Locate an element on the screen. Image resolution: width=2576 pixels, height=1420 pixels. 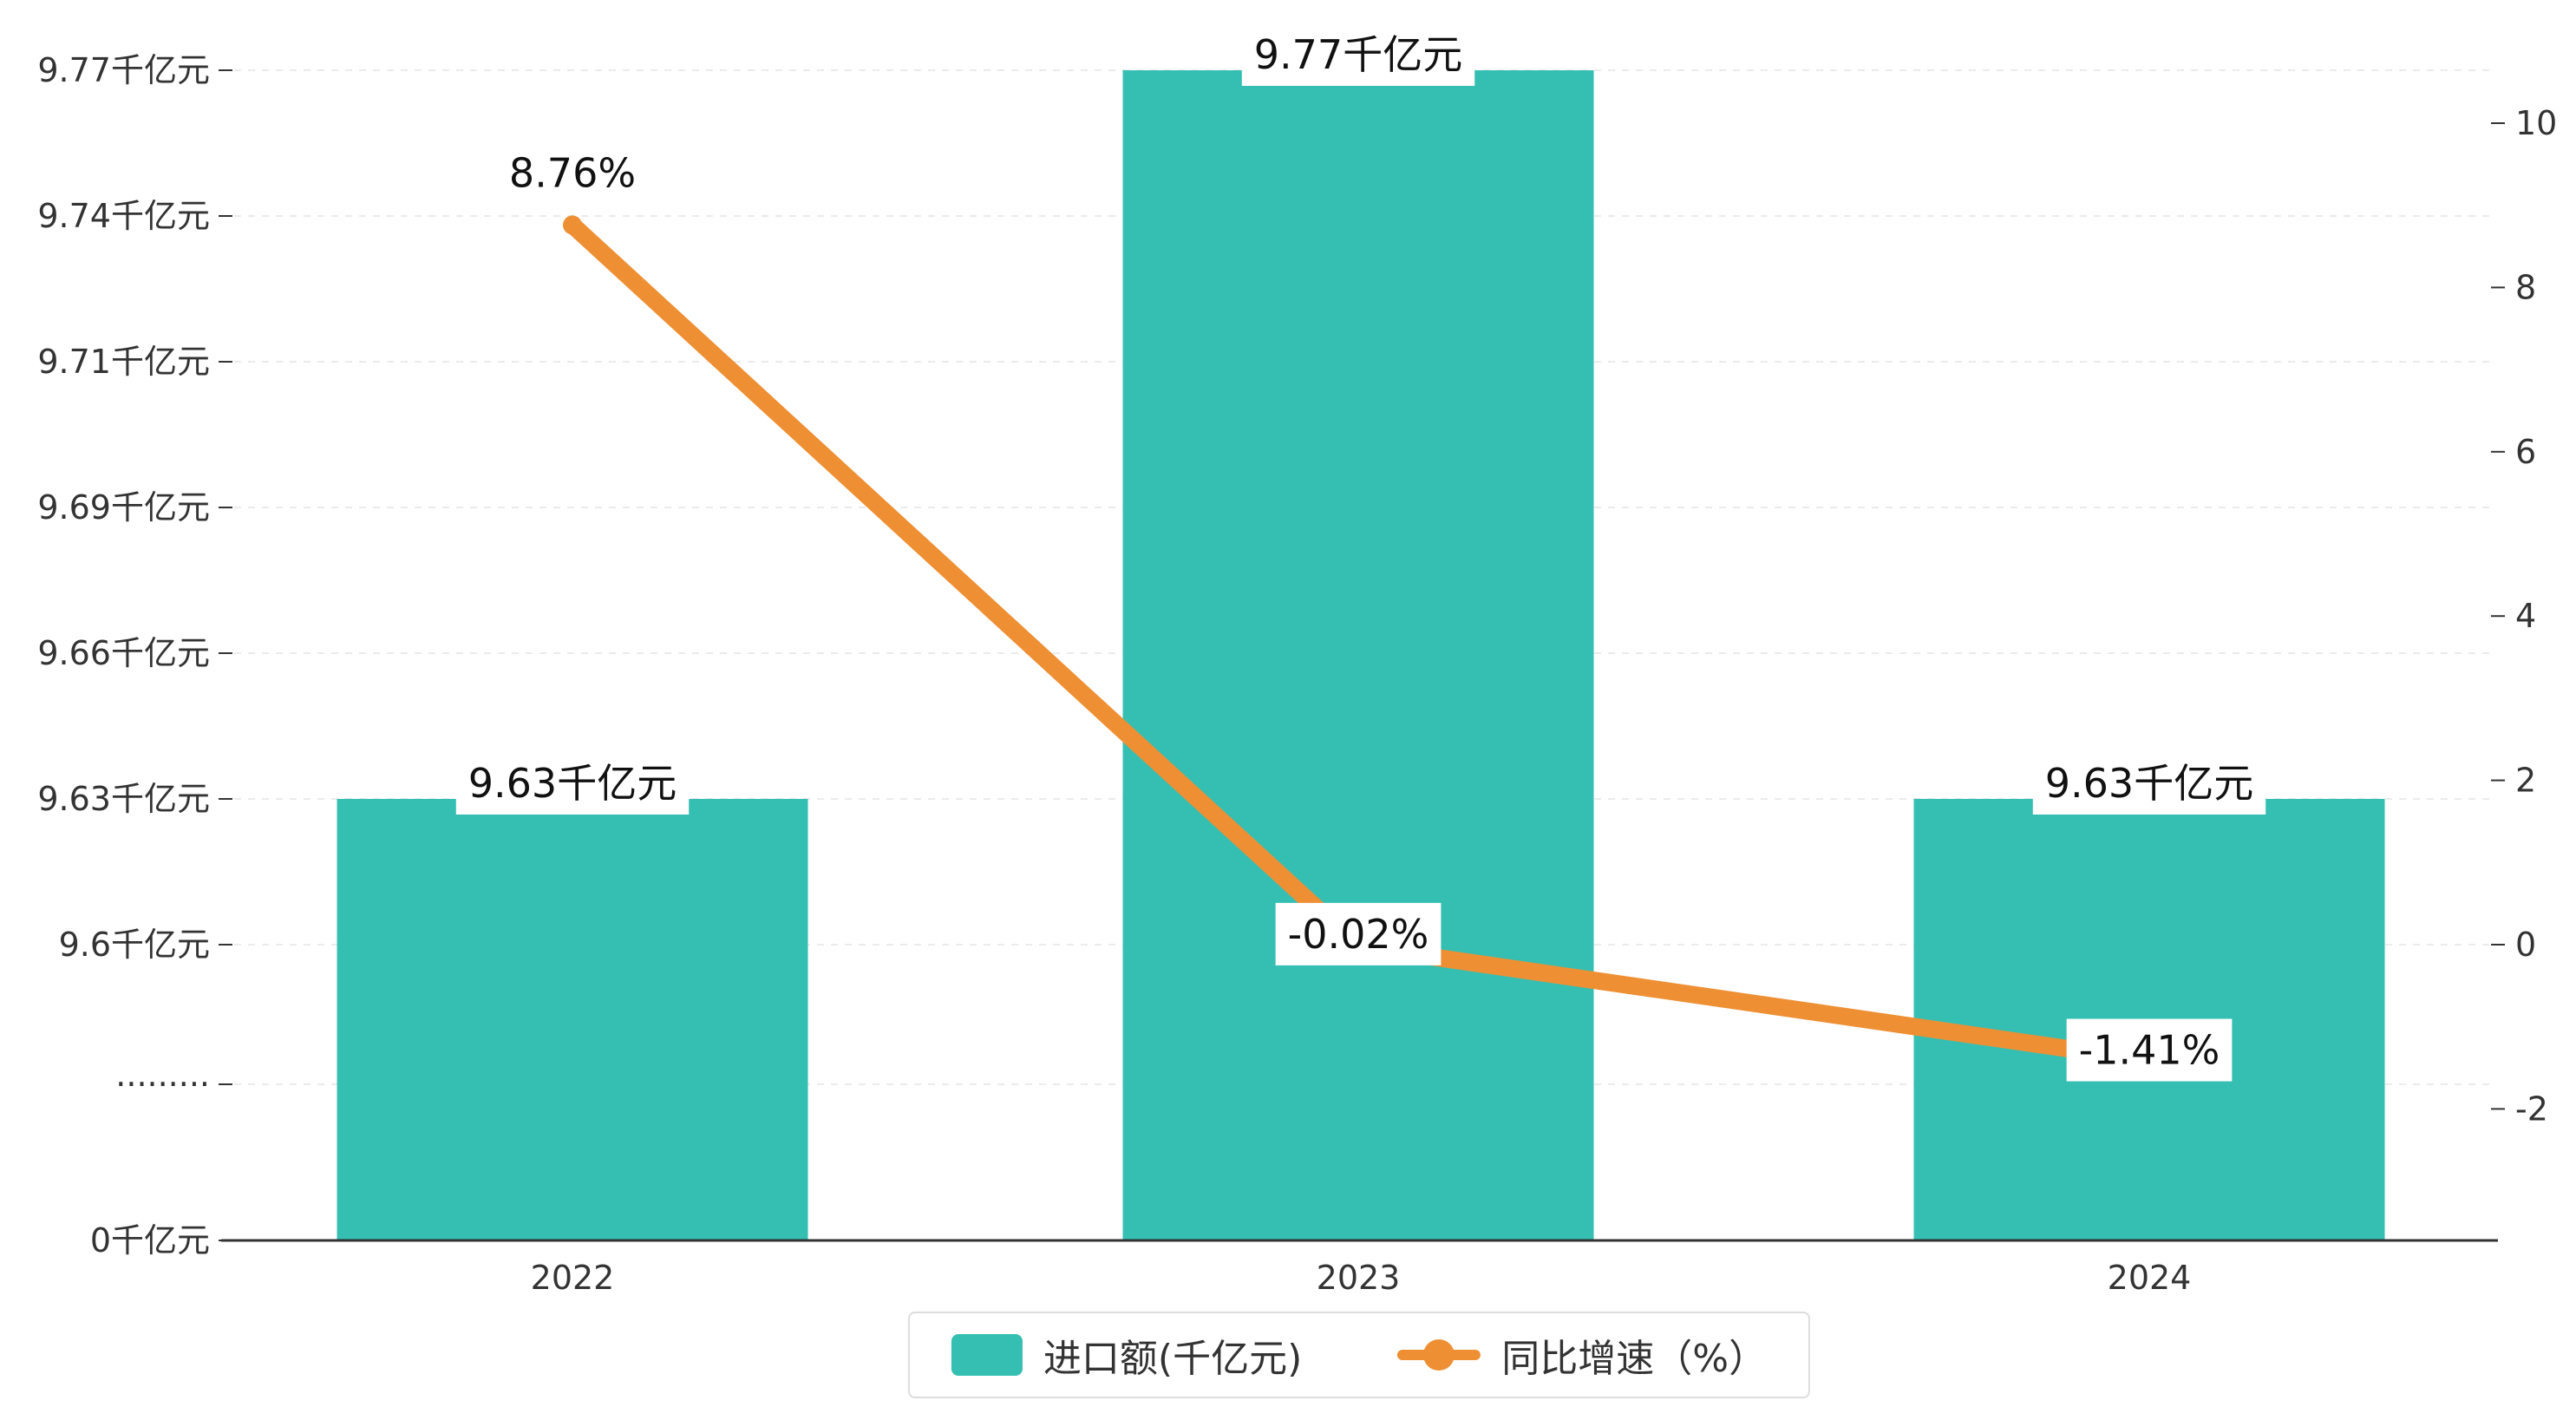
left-axis-label: 9.74千亿元 is located at coordinates (123, 216).